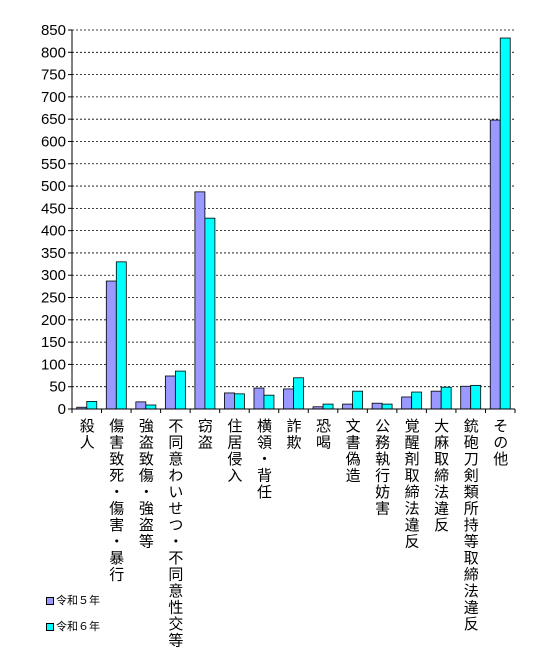 This screenshot has height=668, width=550. I want to click on y-tick-label: 550, so click(53, 164).